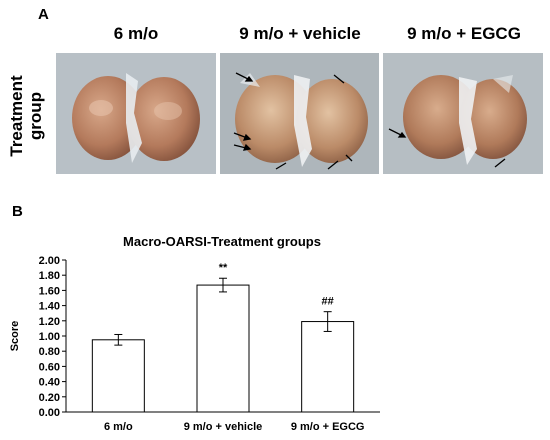  Describe the element at coordinates (49, 352) in the screenshot. I see `y-tick-label: 0.80` at that location.